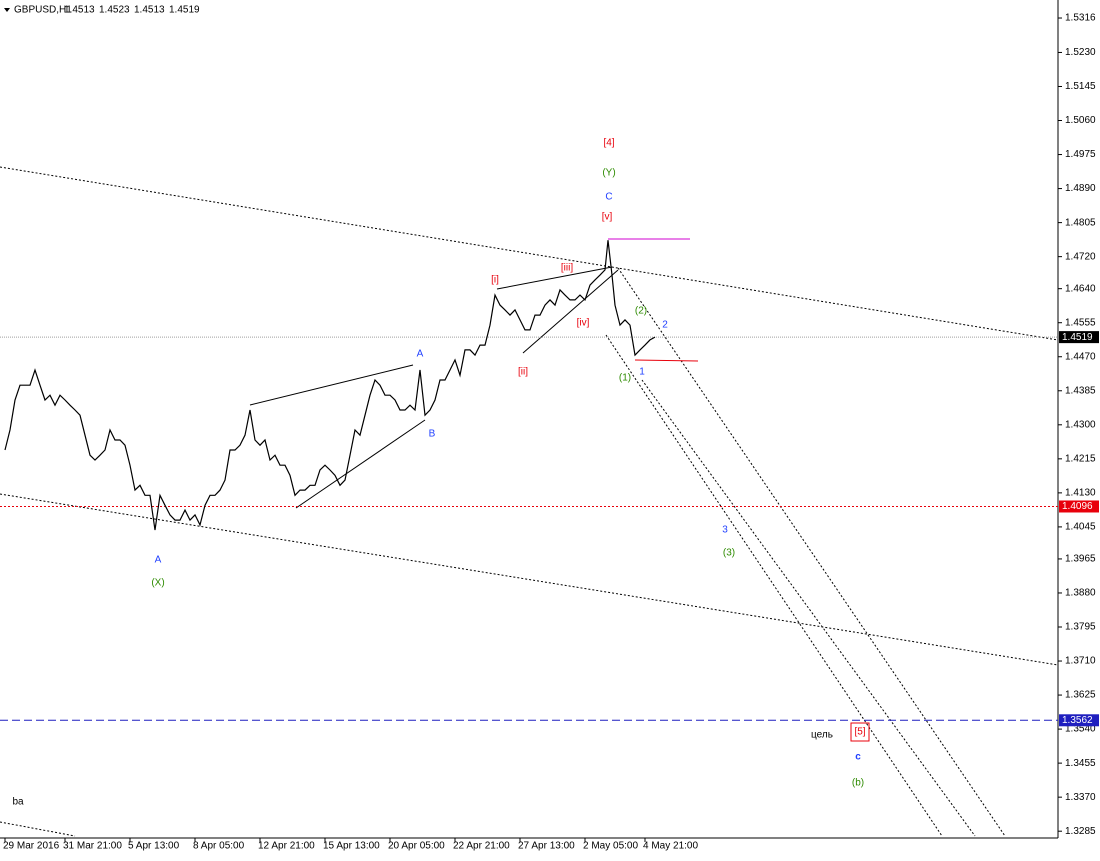 This screenshot has width=1100, height=861. What do you see at coordinates (608, 173) in the screenshot?
I see `wave-label: (Y)` at bounding box center [608, 173].